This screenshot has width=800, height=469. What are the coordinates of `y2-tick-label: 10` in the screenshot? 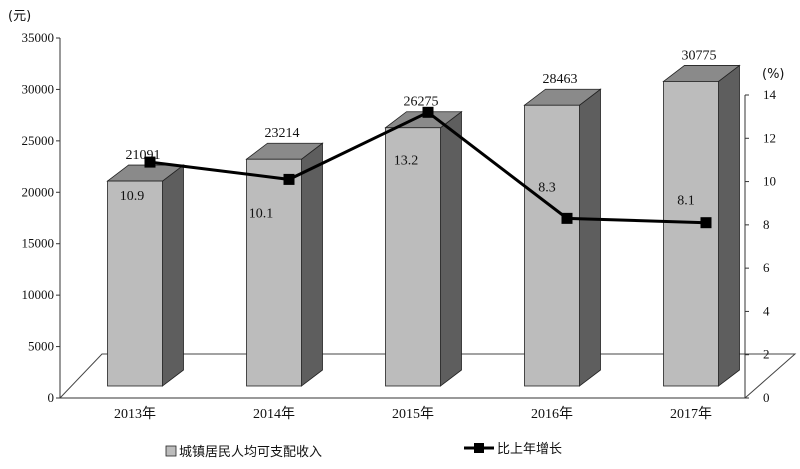 It's located at (769, 181).